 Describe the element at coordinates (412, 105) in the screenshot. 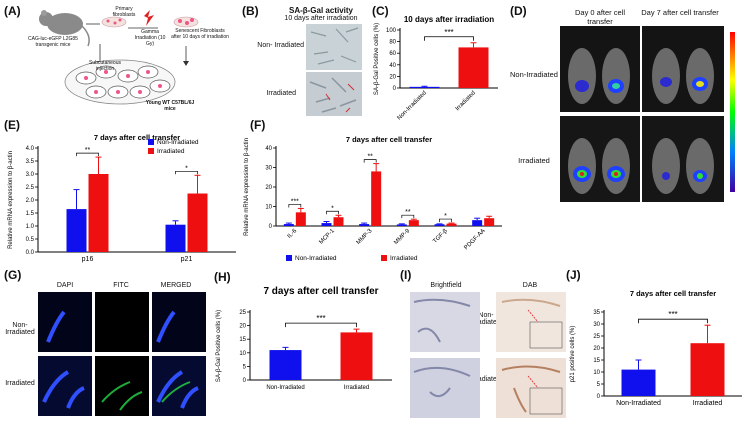

I see `chart-c-category: Non-Irradiated` at that location.